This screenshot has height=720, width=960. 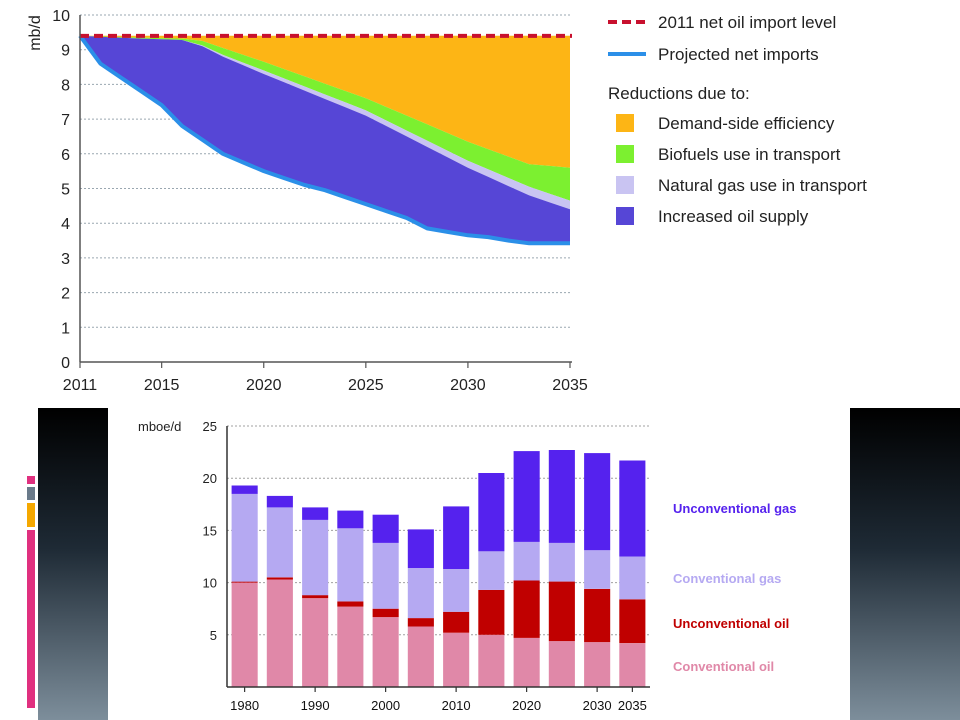 What do you see at coordinates (597, 502) in the screenshot?
I see `bar-unconventional-gas-2030` at bounding box center [597, 502].